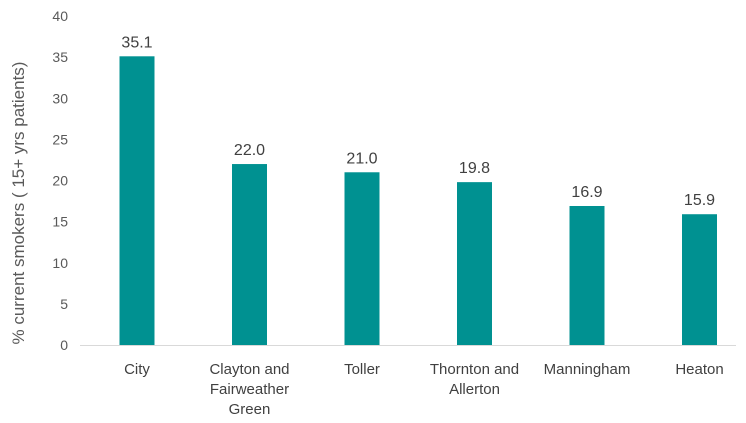 The width and height of the screenshot is (746, 423). What do you see at coordinates (18, 203) in the screenshot?
I see `y-axis-title: % current smokers ( 15+ yrs patients)` at bounding box center [18, 203].